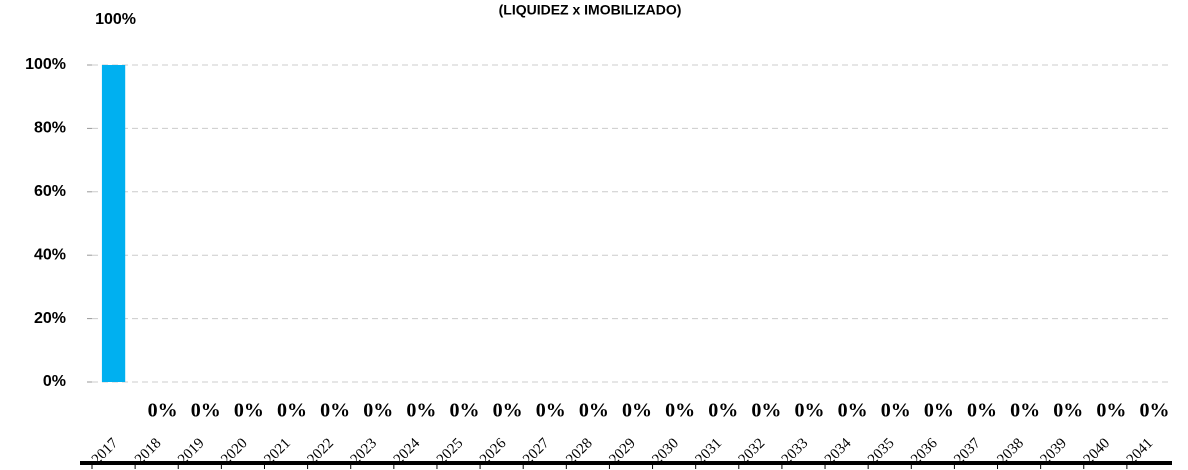 Image resolution: width=1188 pixels, height=470 pixels. Describe the element at coordinates (115, 19) in the screenshot. I see `value-label: 100%` at that location.